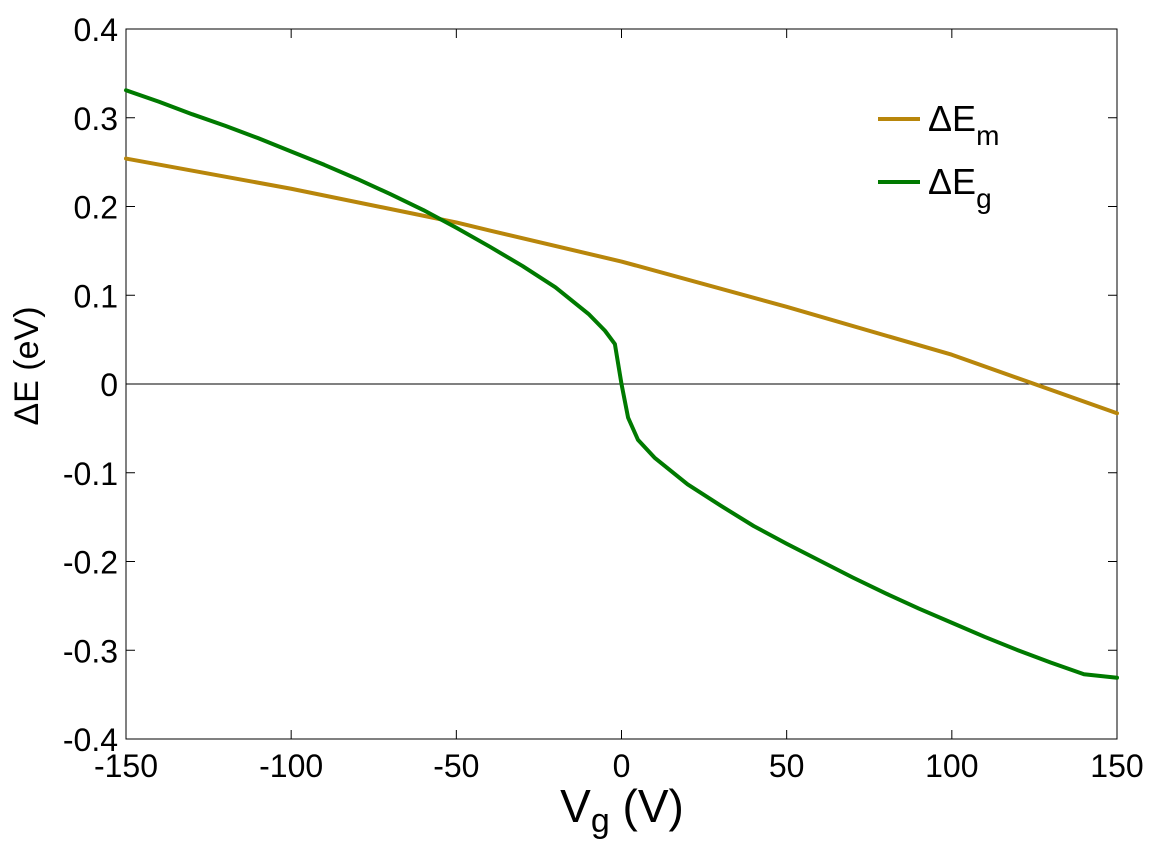 The image size is (1156, 846). Describe the element at coordinates (90, 651) in the screenshot. I see `y-tick-label: -0.3` at that location.